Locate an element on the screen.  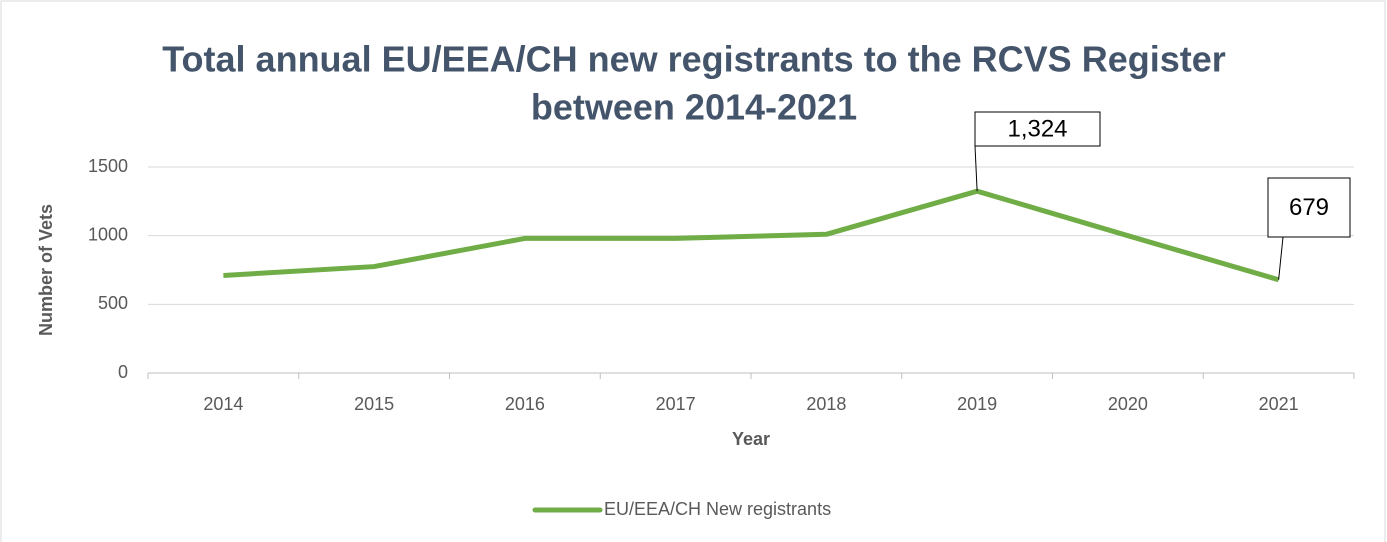
y-tick-label: 500 is located at coordinates (113, 303).